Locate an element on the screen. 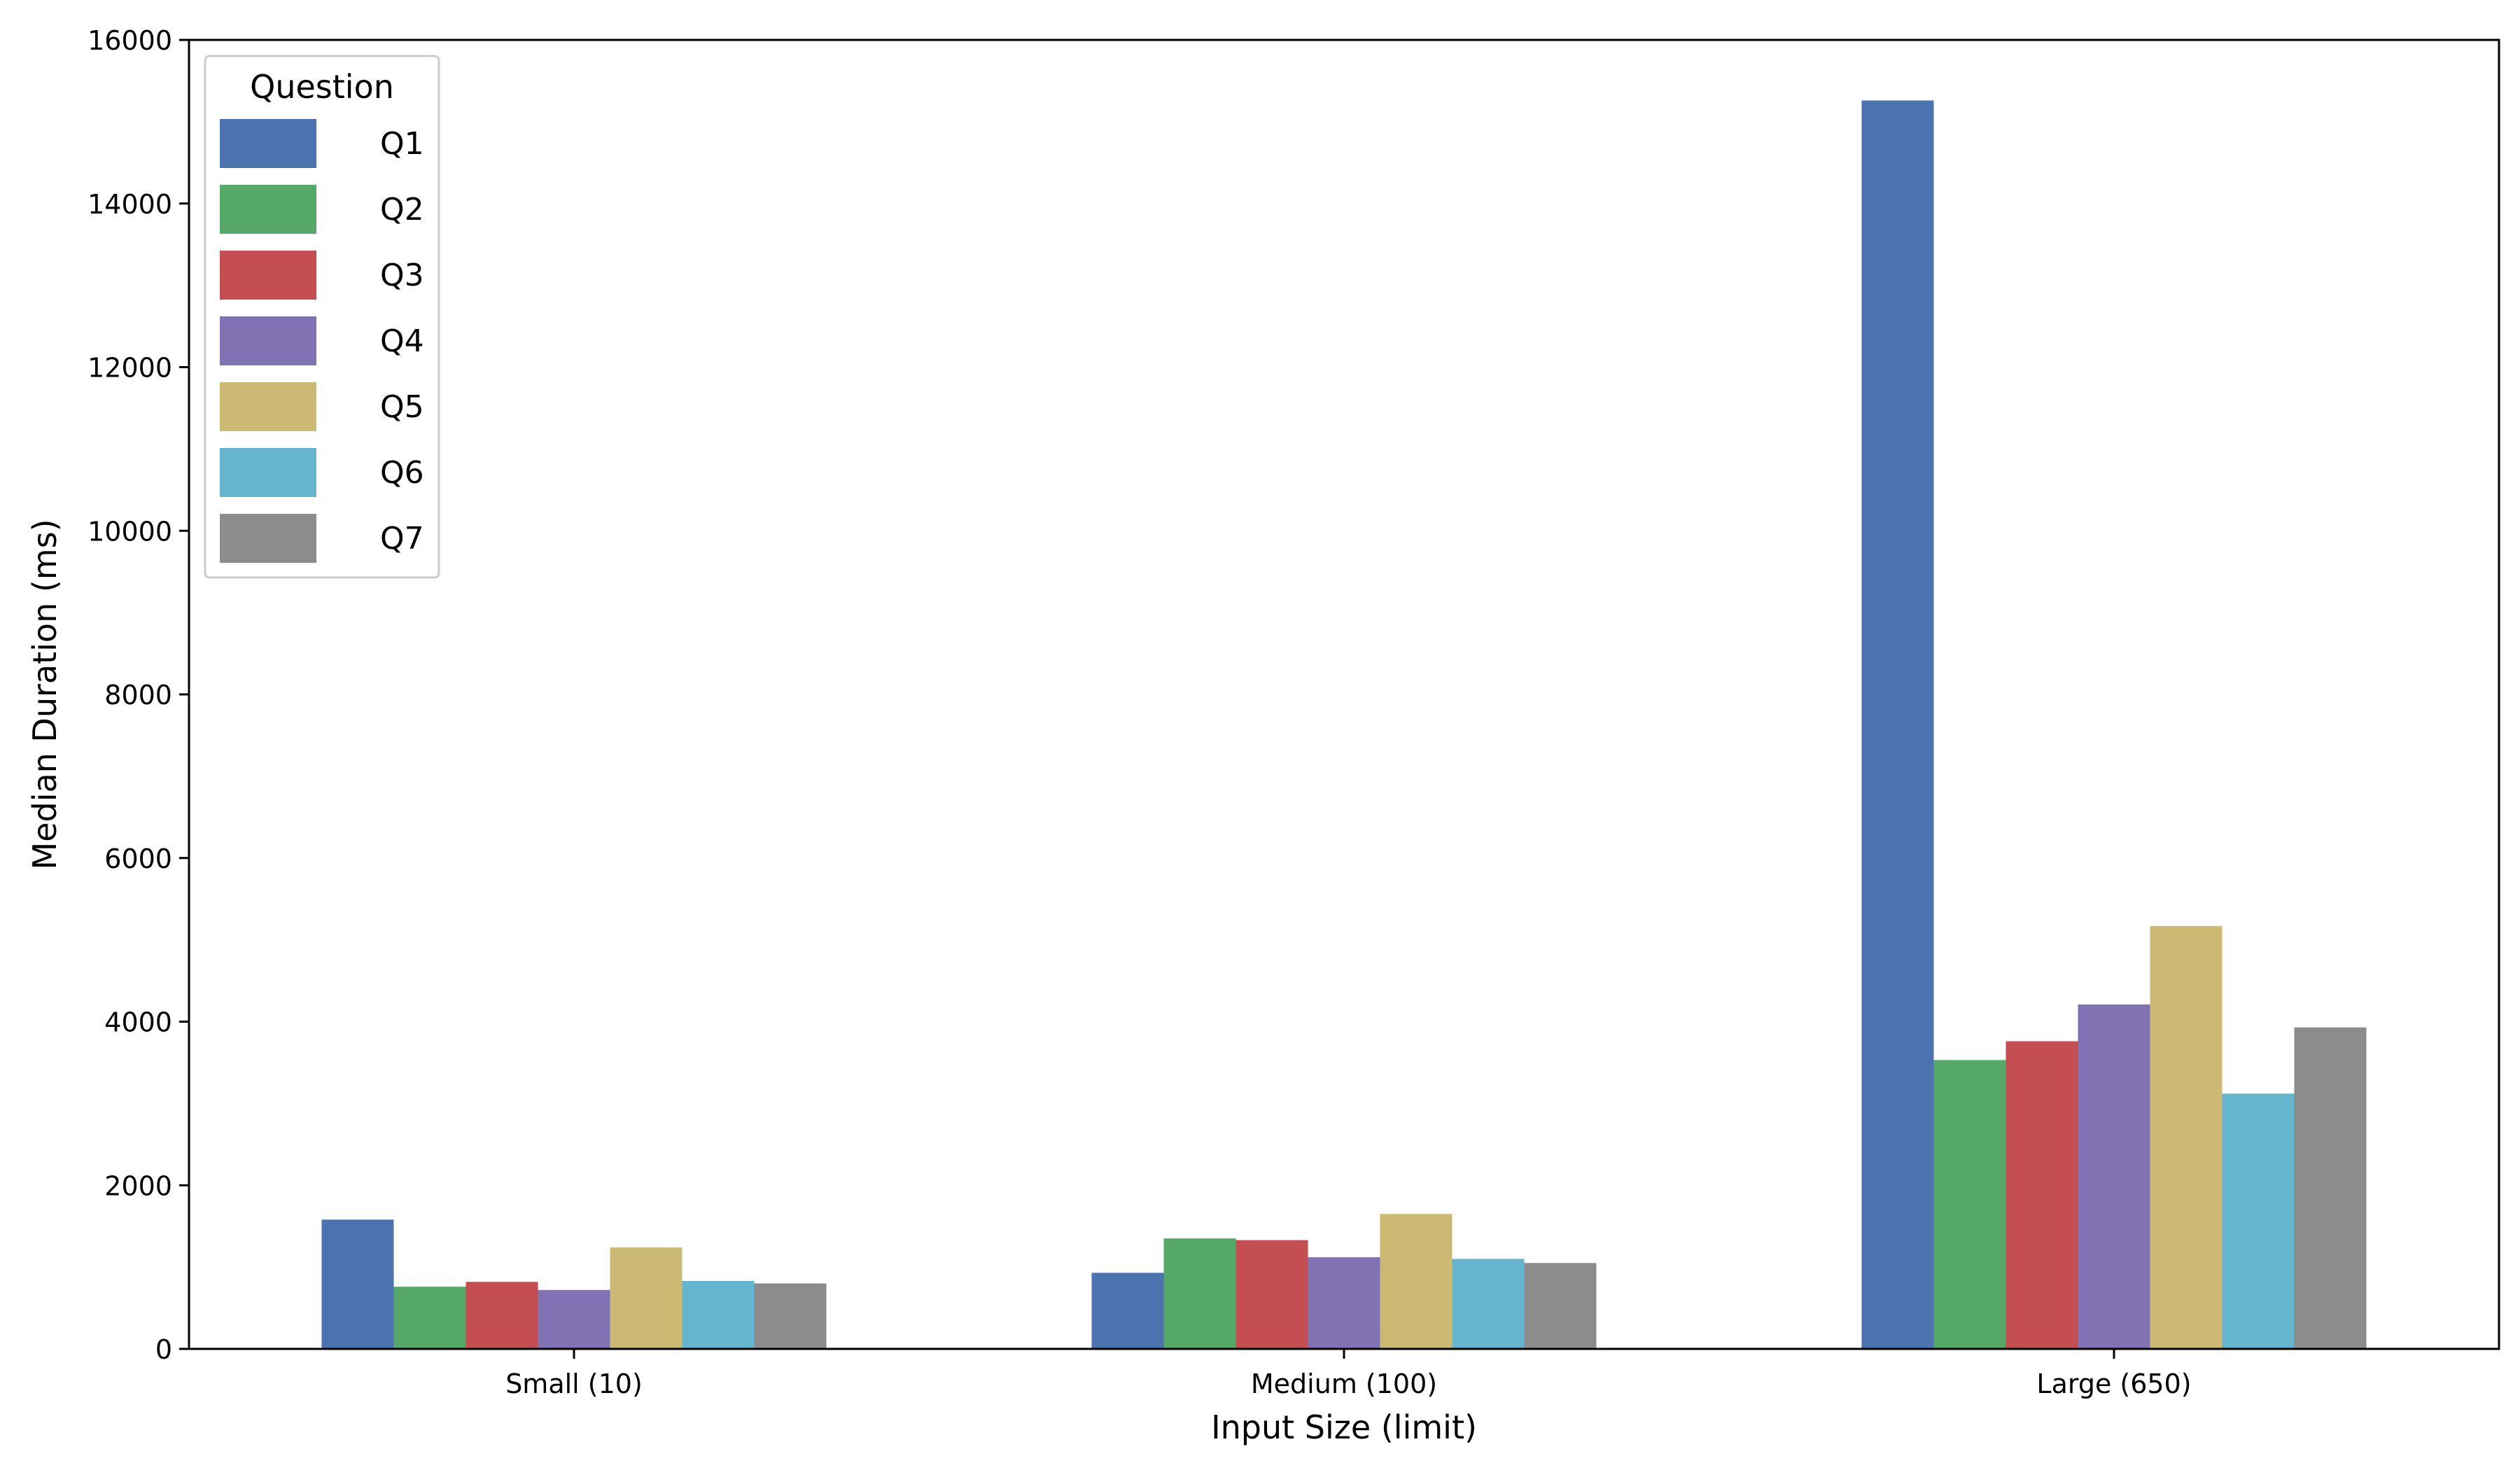  y-tick-label: 8000 is located at coordinates (138, 695).